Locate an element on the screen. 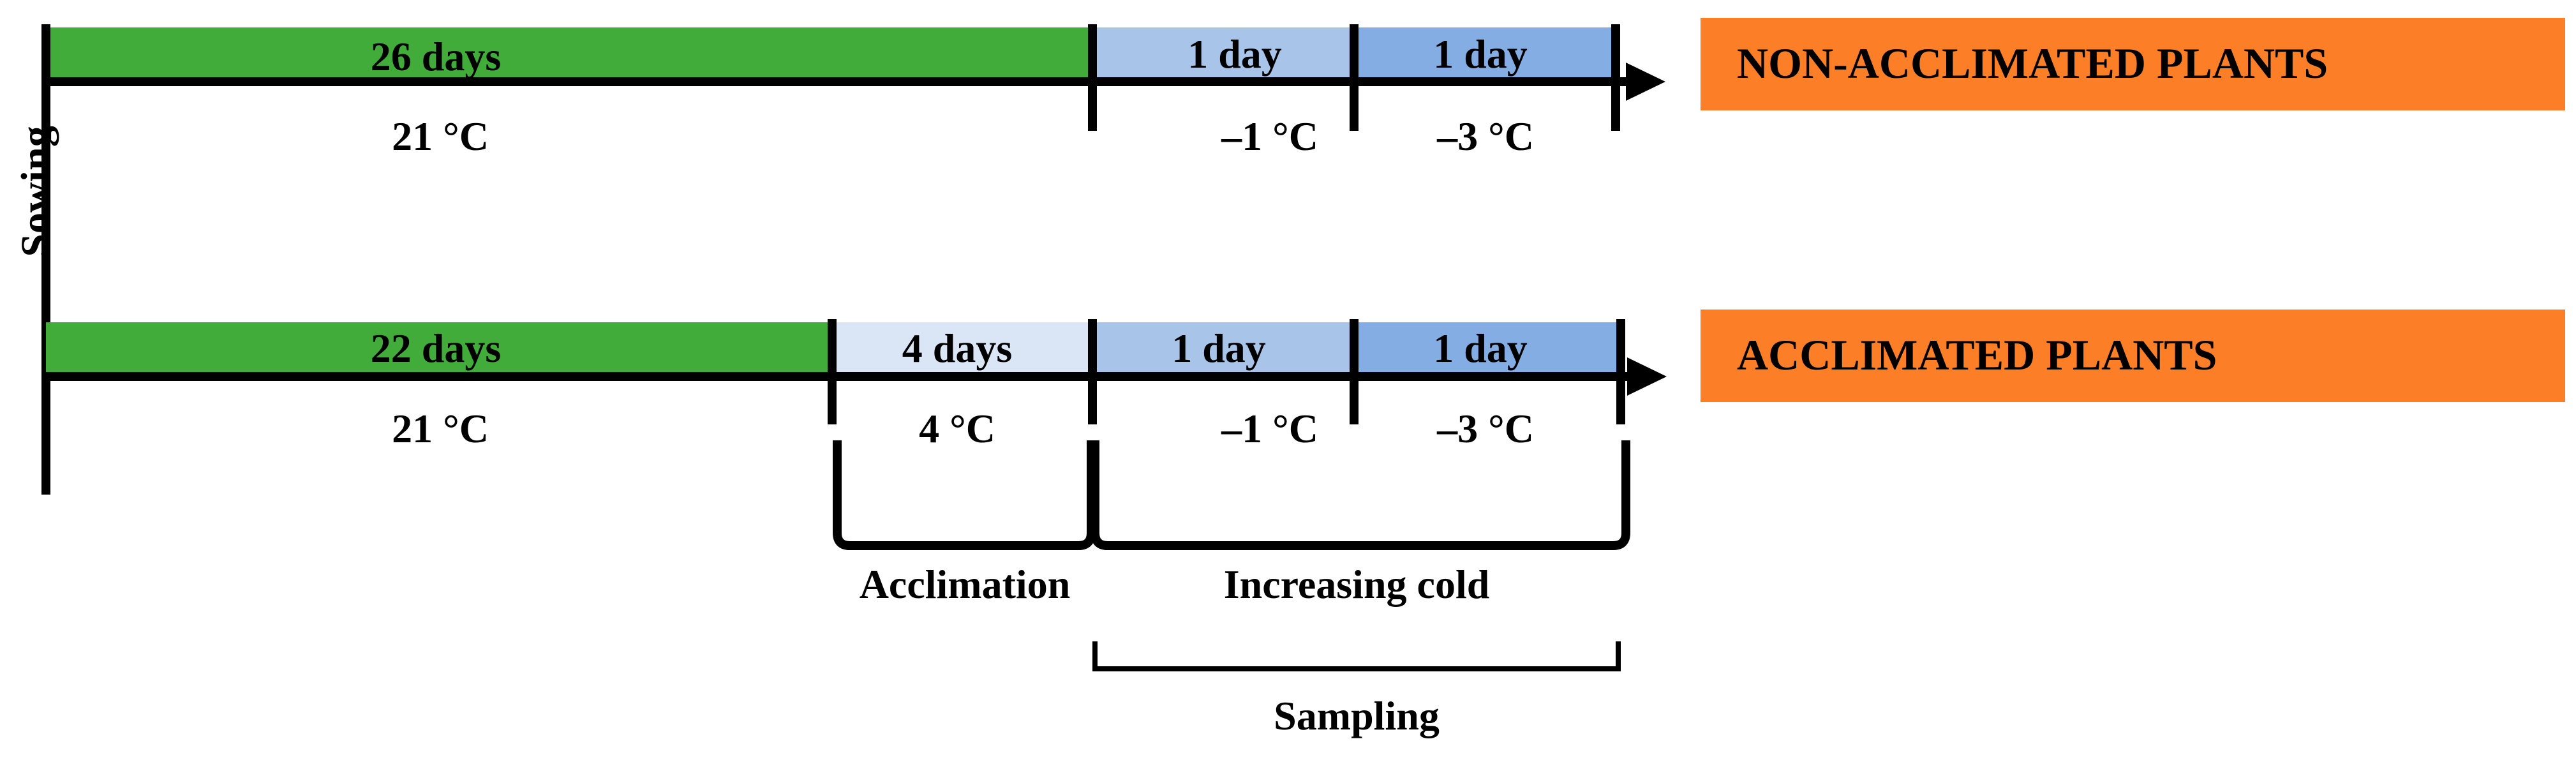  acclimation-bracket is located at coordinates (964, 495).